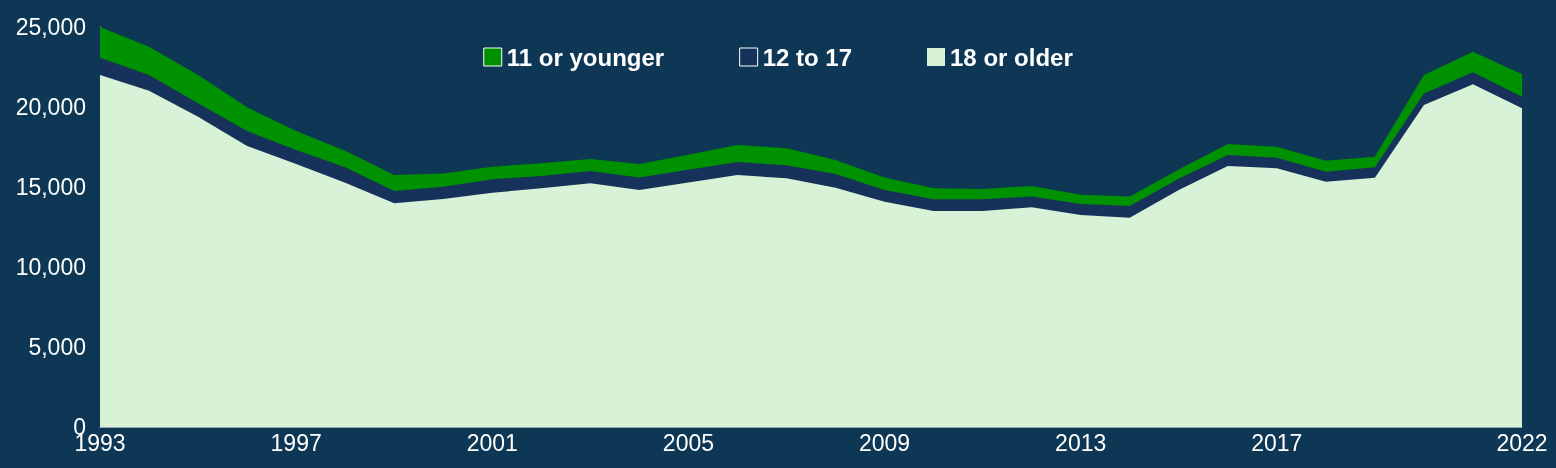  I want to click on legend-label: 18 or older, so click(1011, 57).